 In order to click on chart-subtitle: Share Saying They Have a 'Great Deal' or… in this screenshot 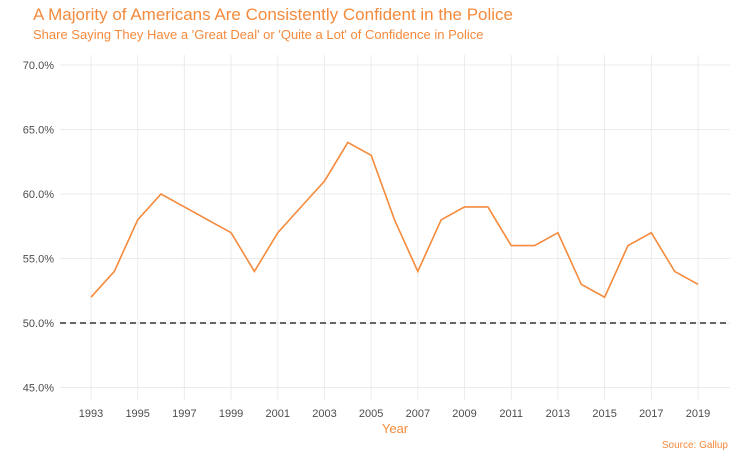, I will do `click(258, 34)`.